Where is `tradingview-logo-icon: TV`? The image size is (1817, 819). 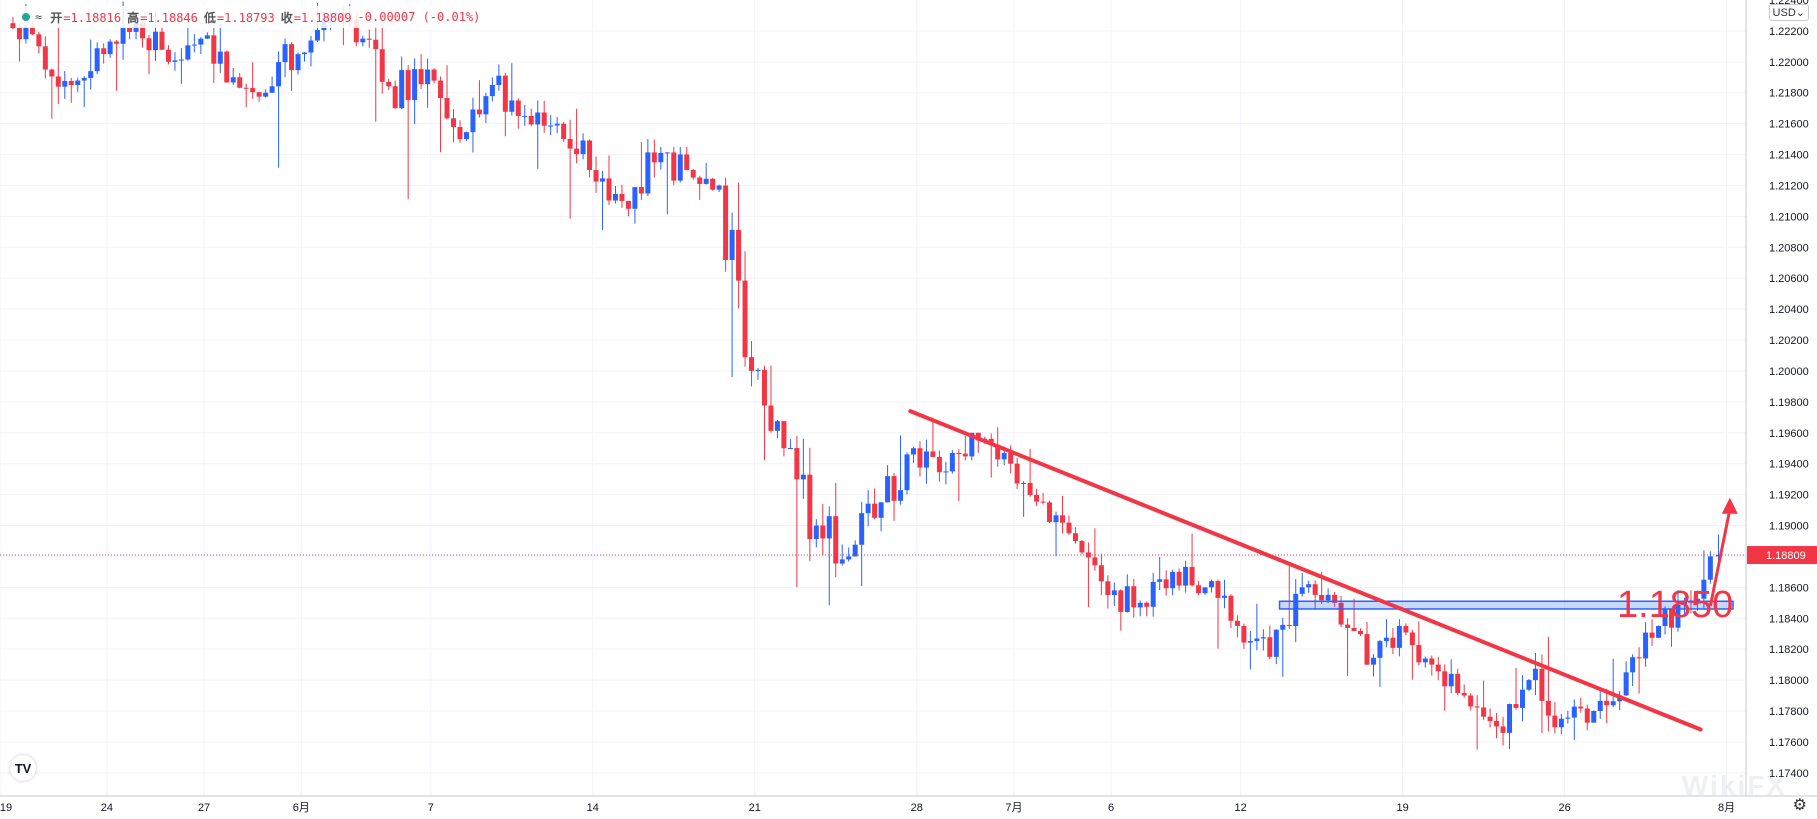
tradingview-logo-icon: TV is located at coordinates (23, 768).